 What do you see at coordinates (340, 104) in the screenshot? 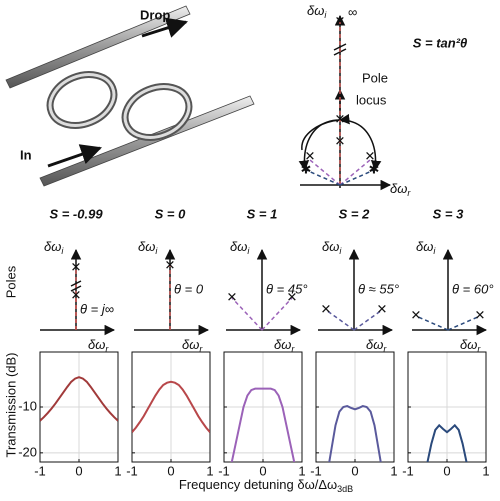
I see `locus-poles` at bounding box center [340, 104].